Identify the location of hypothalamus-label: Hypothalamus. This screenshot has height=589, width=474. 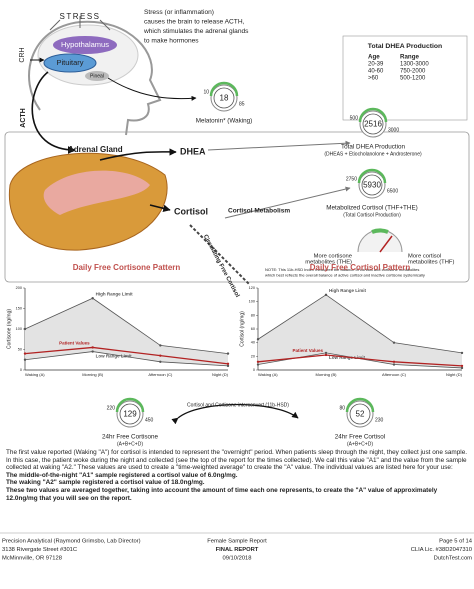
(85, 44).